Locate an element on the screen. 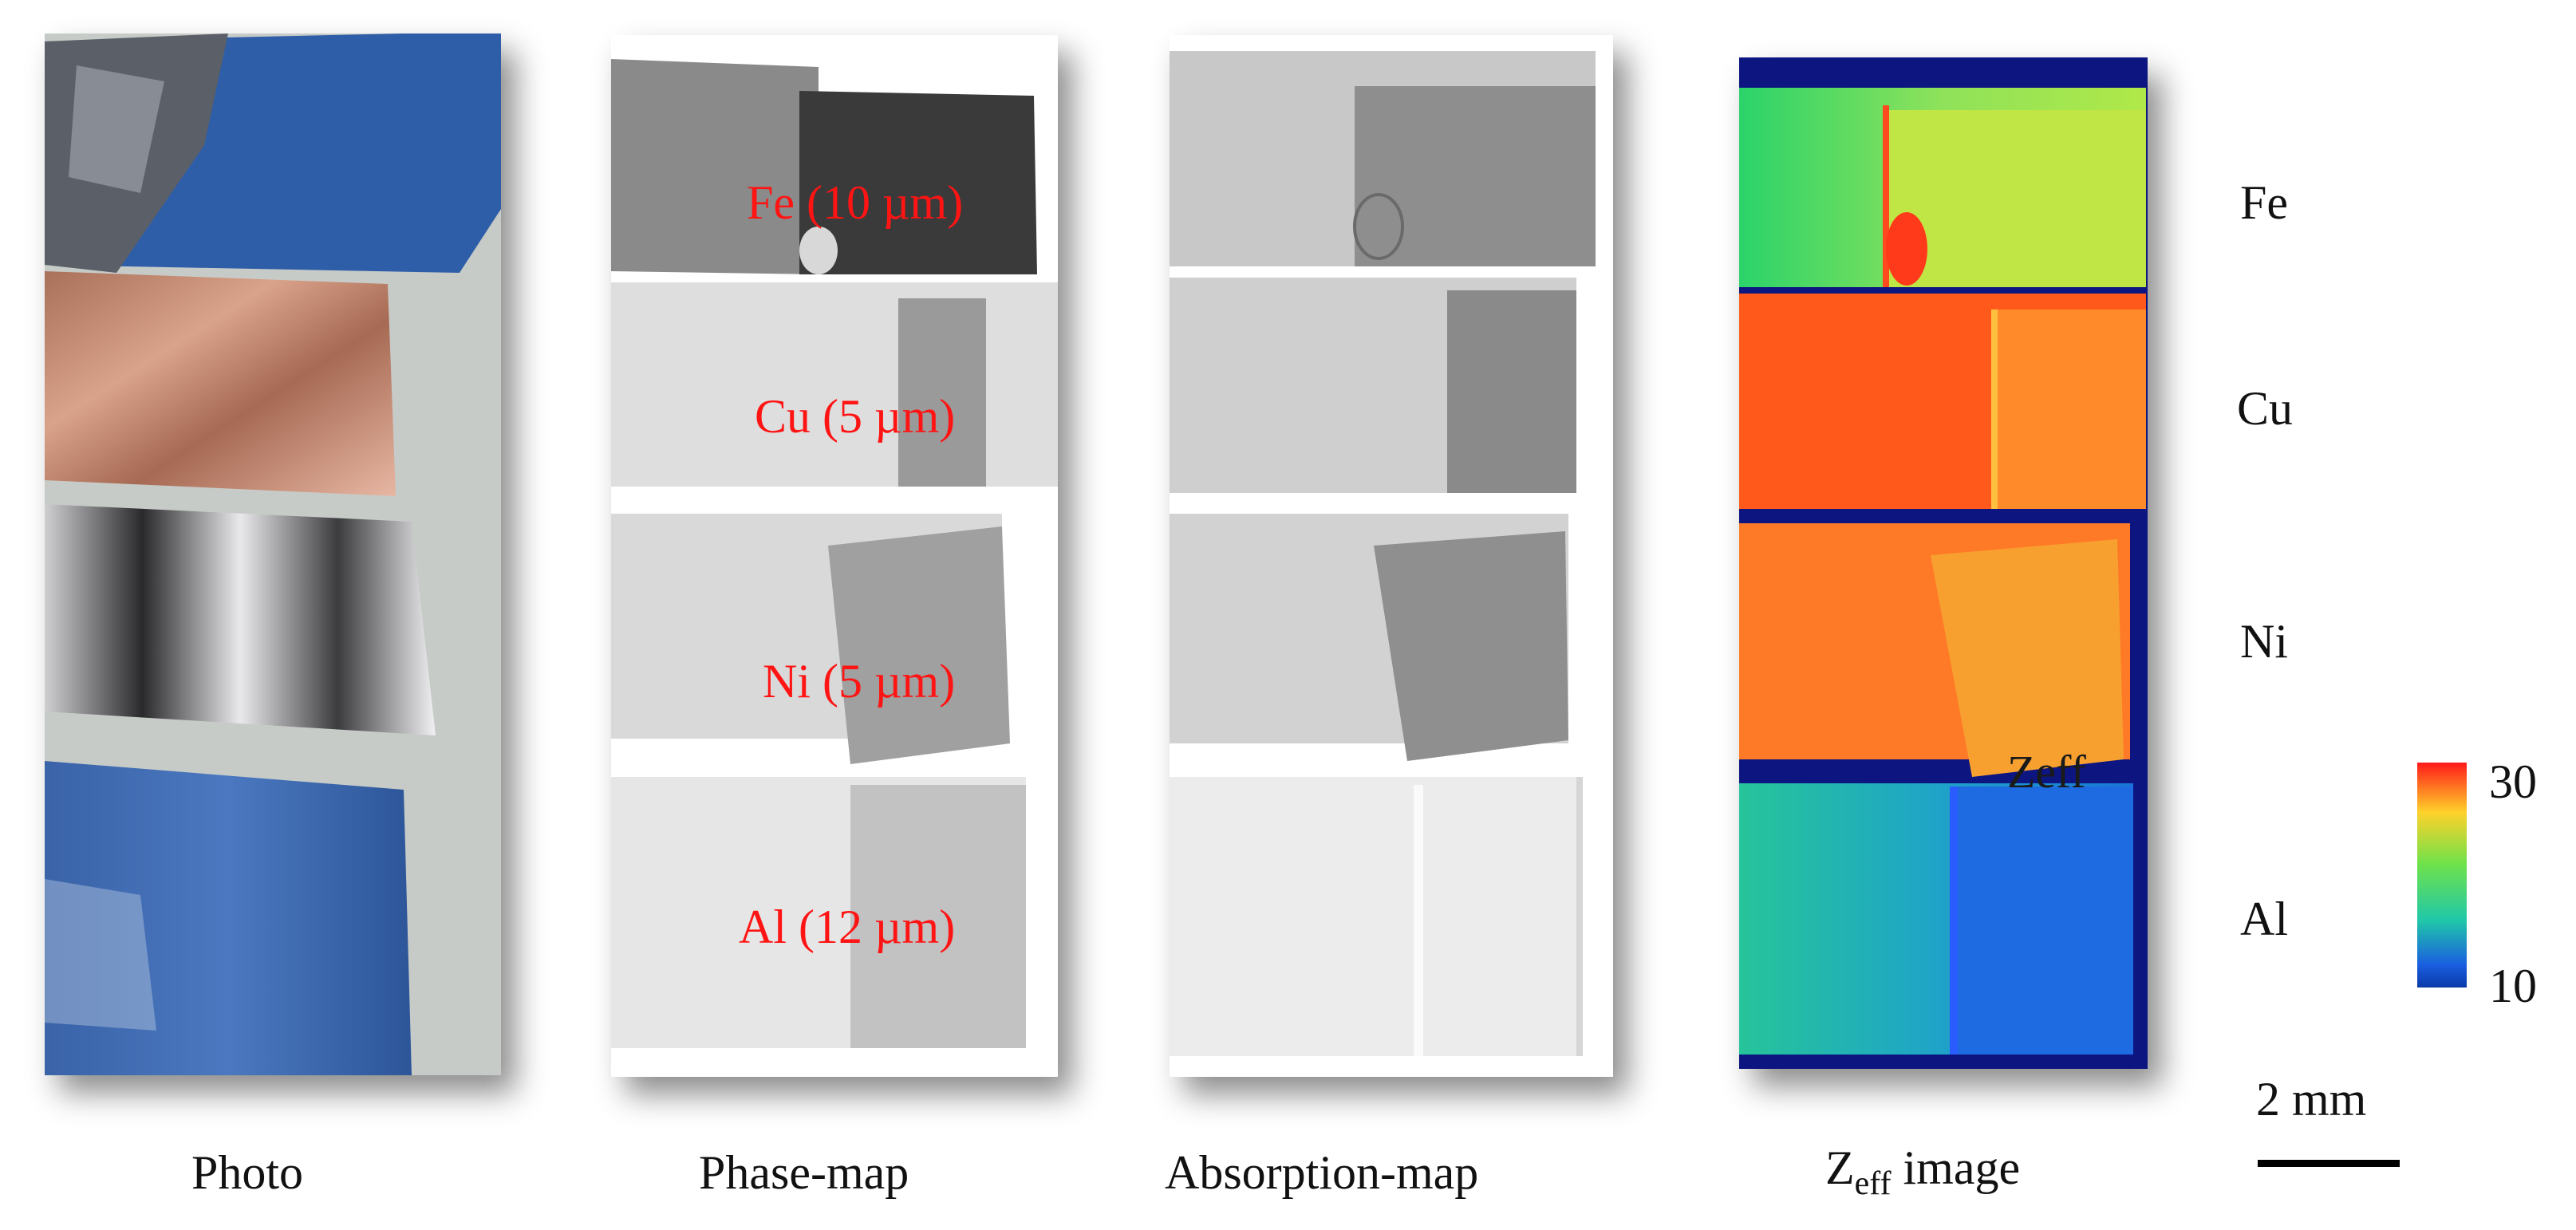 This screenshot has height=1230, width=2576. scale-bar is located at coordinates (2329, 1164).